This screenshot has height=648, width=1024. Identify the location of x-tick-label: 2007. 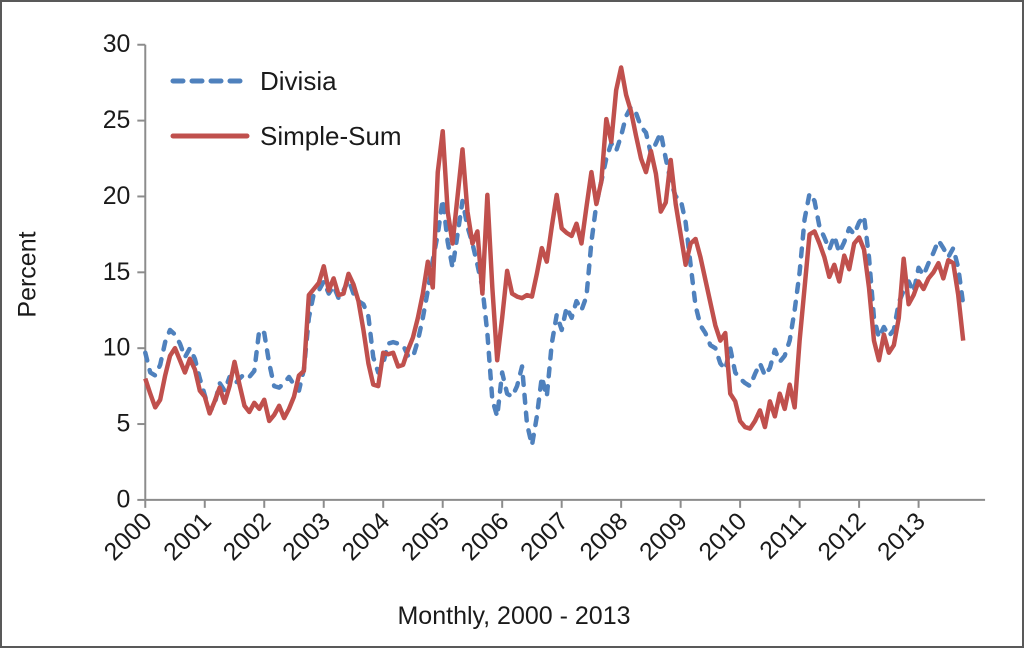
(545, 537).